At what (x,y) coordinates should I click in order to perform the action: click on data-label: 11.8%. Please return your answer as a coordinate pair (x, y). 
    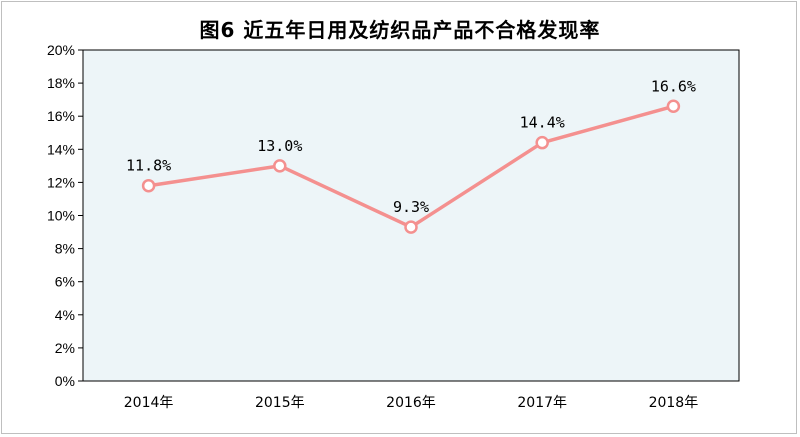
    Looking at the image, I should click on (148, 166).